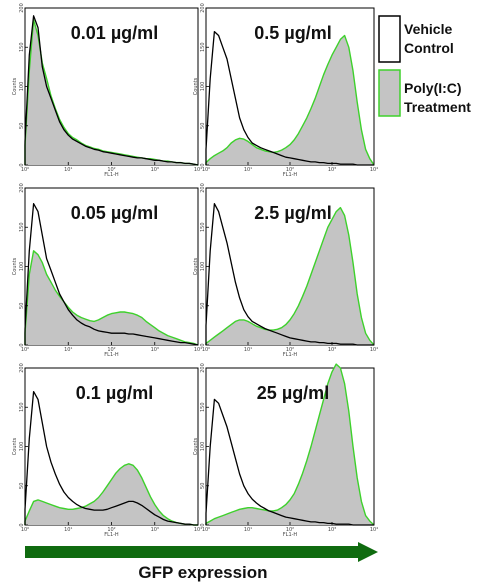 This screenshot has width=487, height=588. Describe the element at coordinates (429, 48) in the screenshot. I see `legend-label-vehicle-line2: Control` at that location.